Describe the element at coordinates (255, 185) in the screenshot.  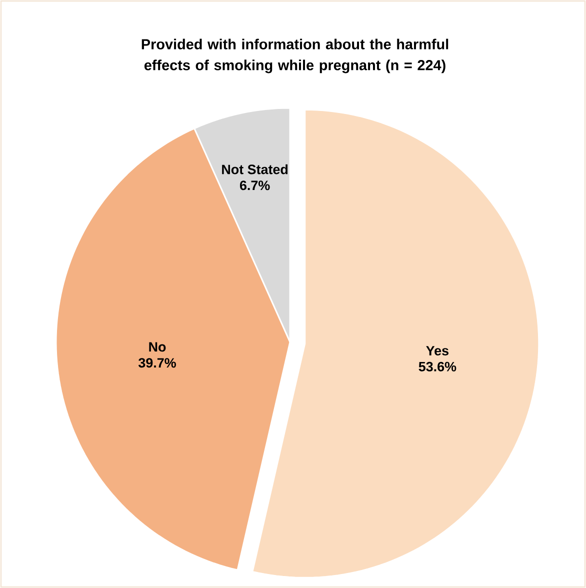
I see `data-label: 6.7%` at that location.